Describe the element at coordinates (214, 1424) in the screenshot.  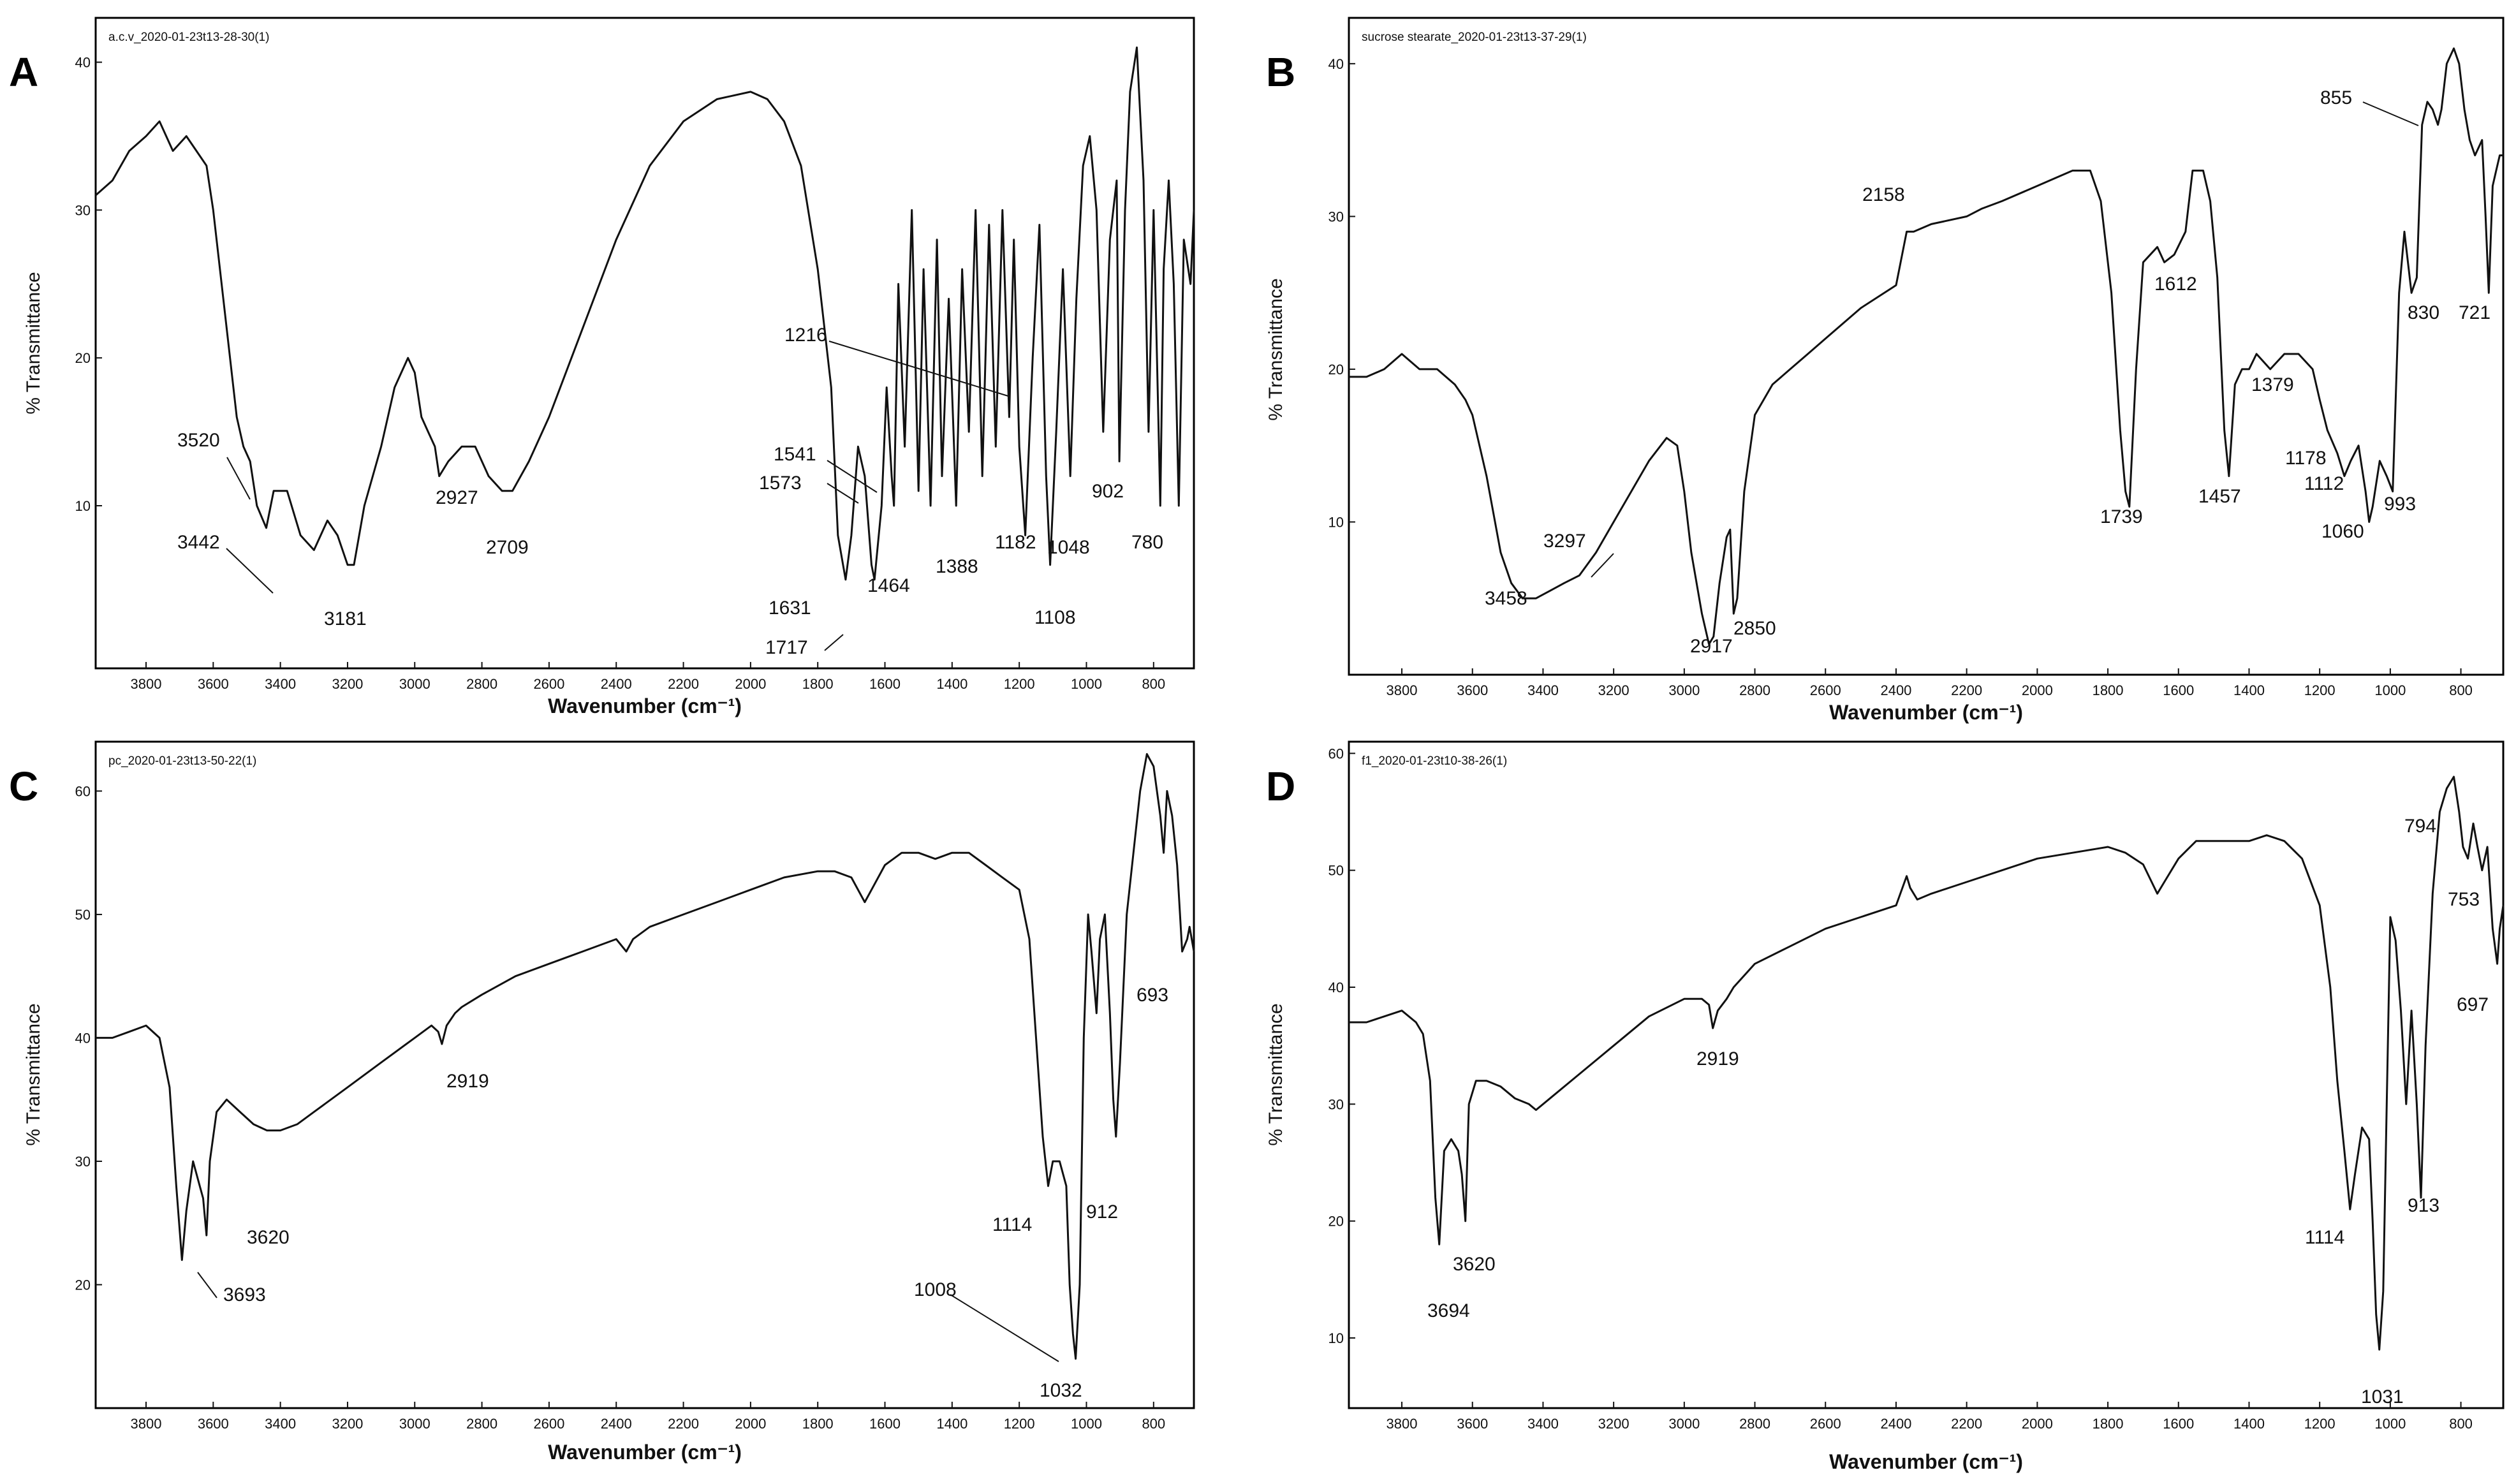
I see `panel-c-x-tick-label: 3600` at that location.